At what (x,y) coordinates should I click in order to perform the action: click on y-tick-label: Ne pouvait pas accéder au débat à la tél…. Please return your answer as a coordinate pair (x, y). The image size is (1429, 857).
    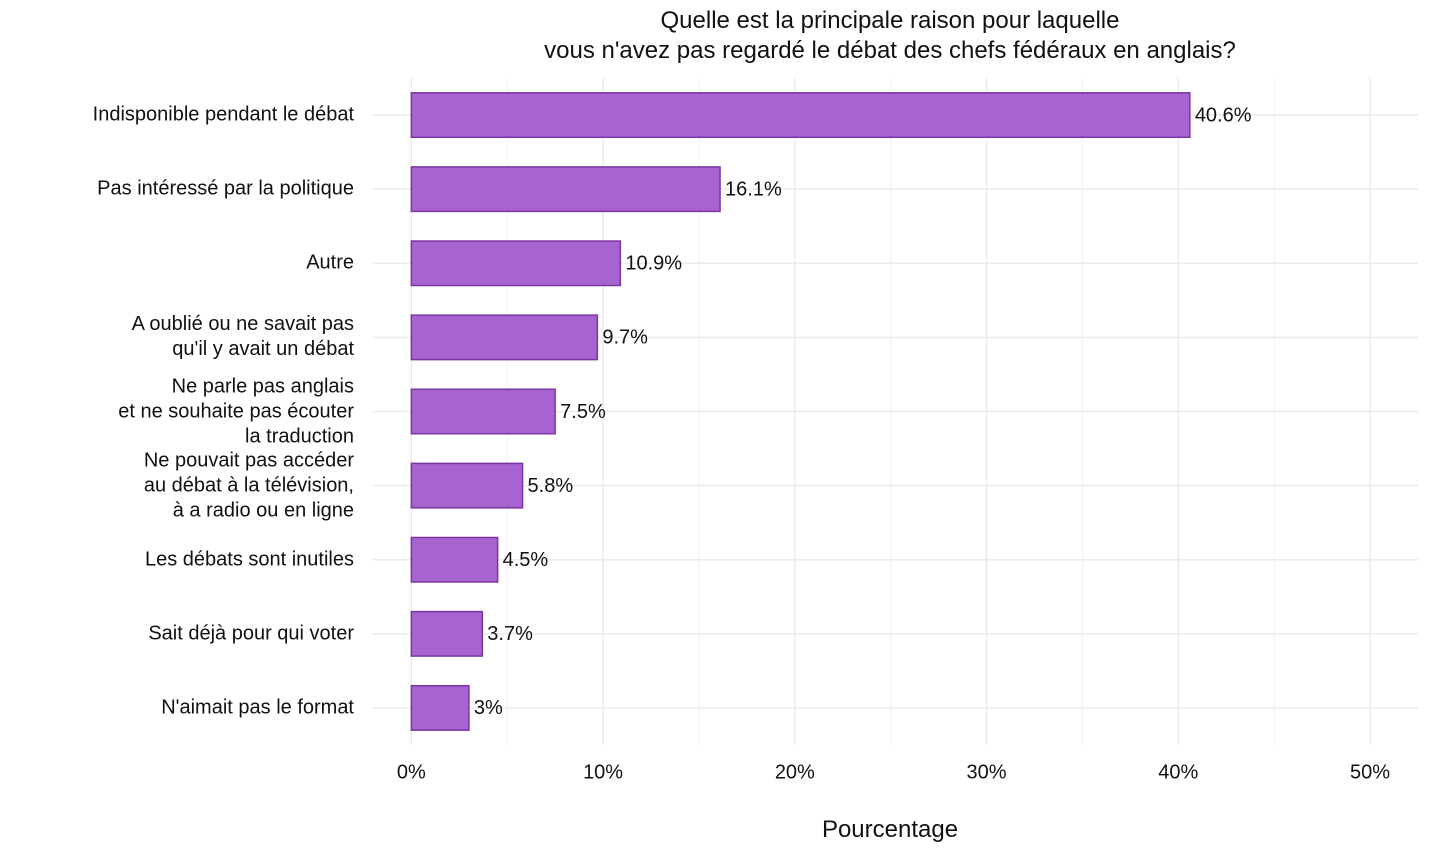
    Looking at the image, I should click on (248, 485).